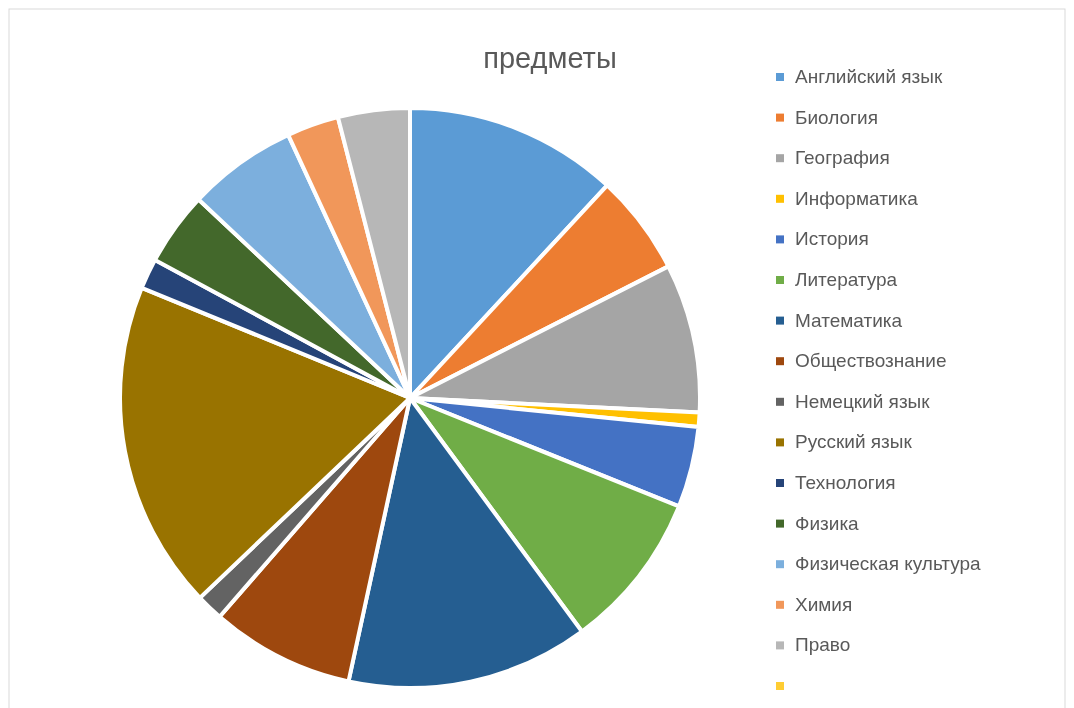 Image resolution: width=1074 pixels, height=708 pixels. What do you see at coordinates (842, 158) in the screenshot?
I see `legend-label: География` at bounding box center [842, 158].